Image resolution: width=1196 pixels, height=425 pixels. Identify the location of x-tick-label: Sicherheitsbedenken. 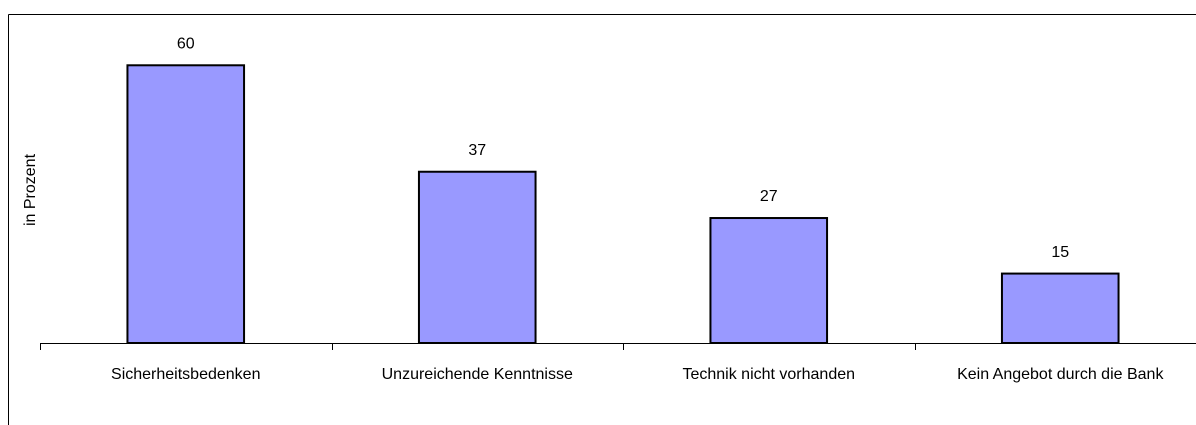
(185, 374).